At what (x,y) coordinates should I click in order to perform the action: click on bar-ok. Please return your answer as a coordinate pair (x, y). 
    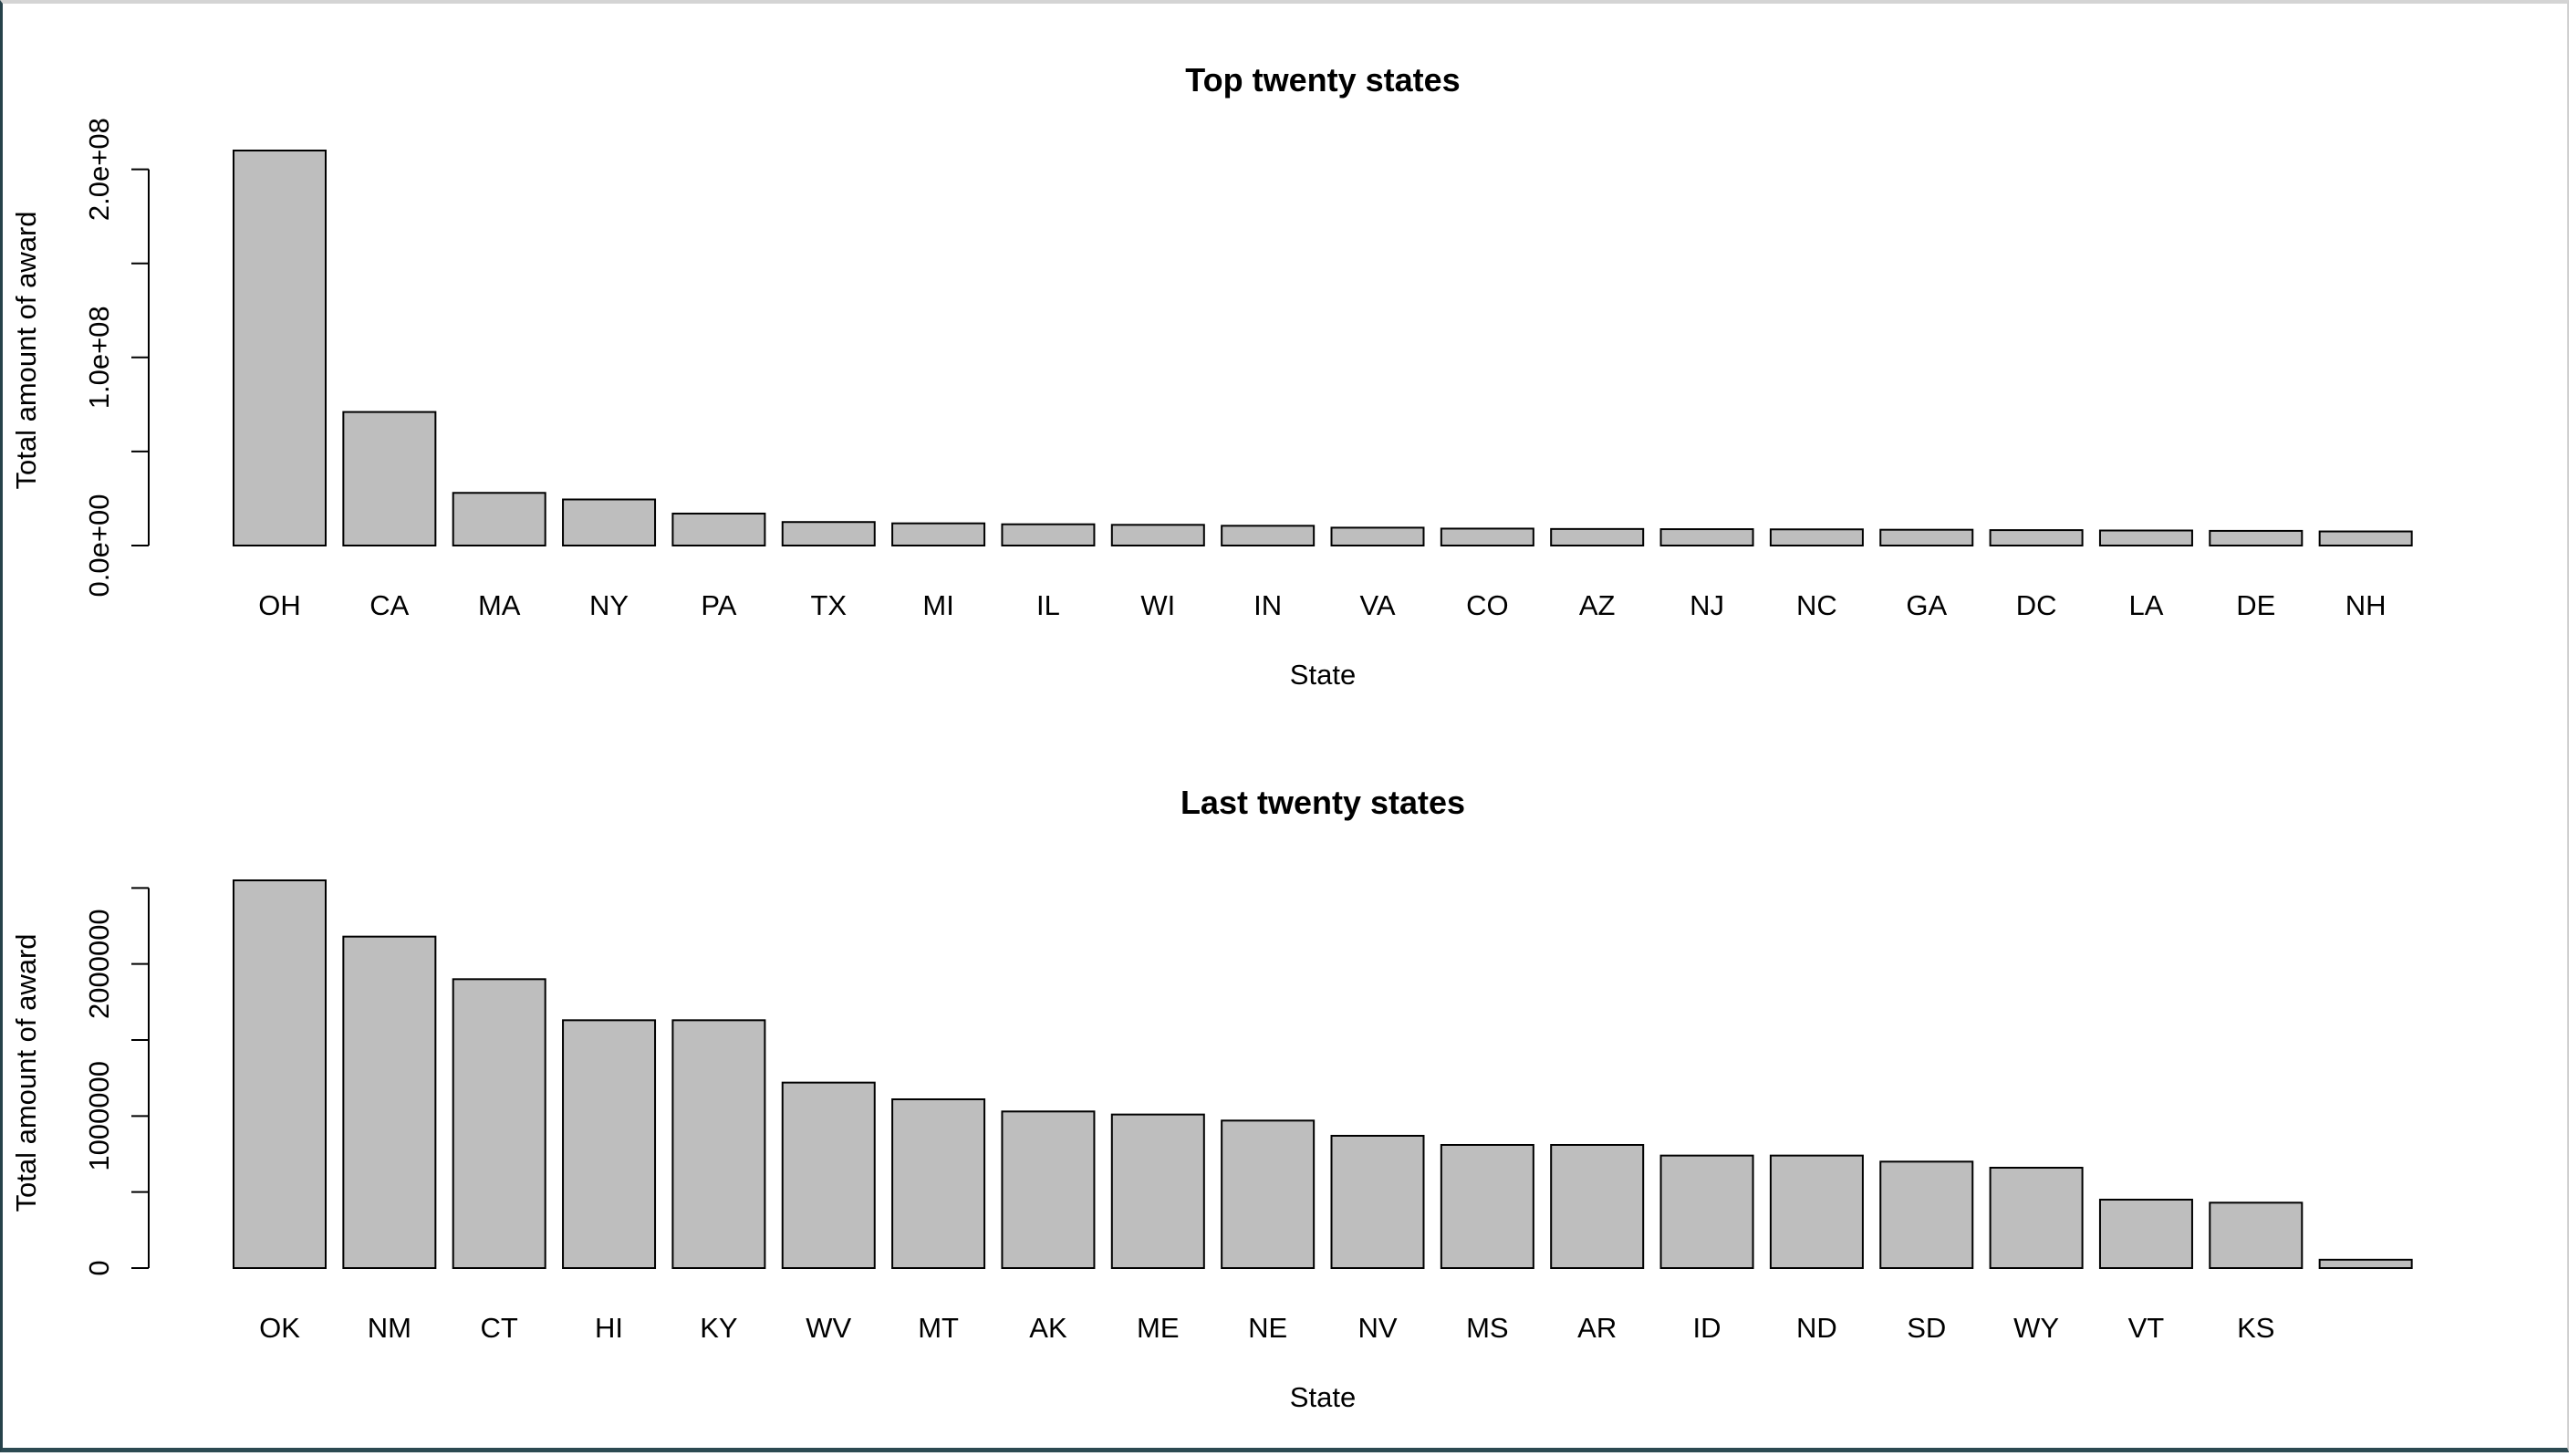
    Looking at the image, I should click on (280, 1074).